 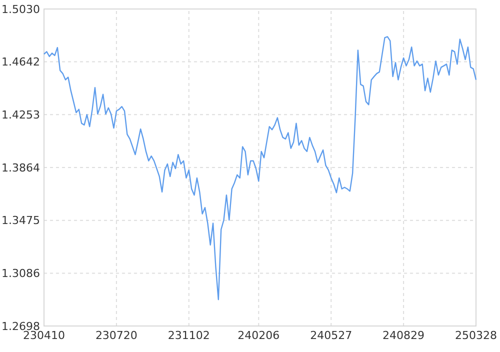 What do you see at coordinates (259, 335) in the screenshot?
I see `x-tick-label: 240206` at bounding box center [259, 335].